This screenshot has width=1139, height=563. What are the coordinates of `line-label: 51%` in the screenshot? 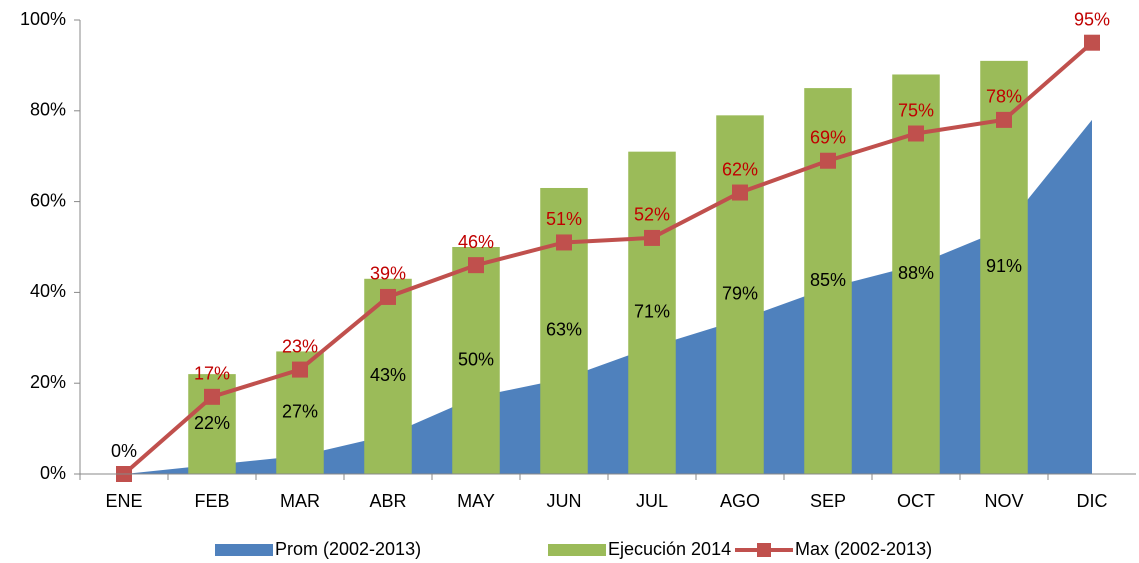 It's located at (564, 219).